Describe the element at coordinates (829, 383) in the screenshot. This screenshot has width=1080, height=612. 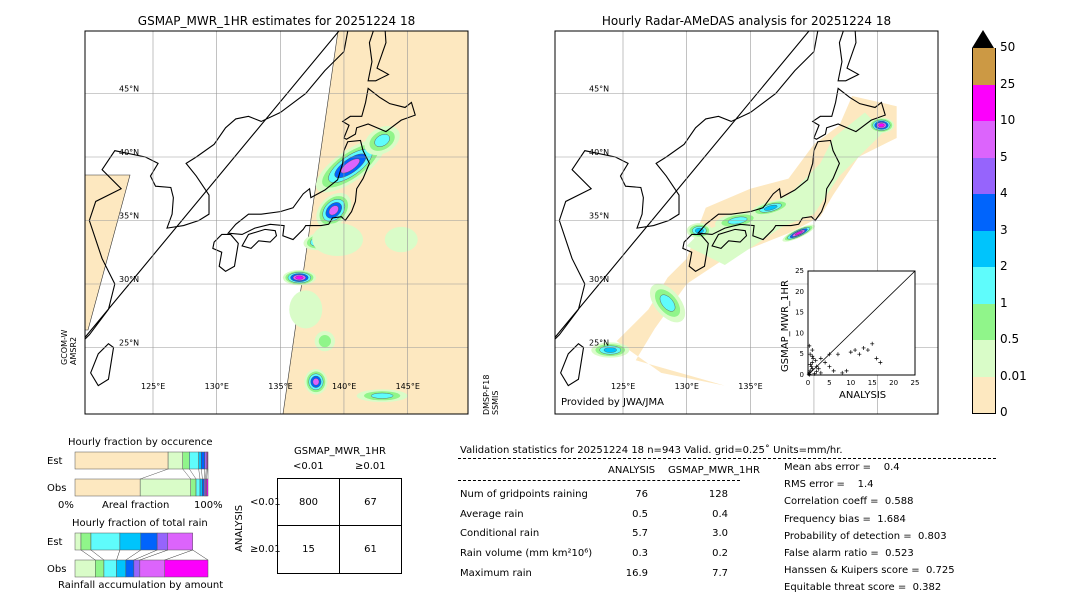
I see `scatter-xtick: 5` at that location.